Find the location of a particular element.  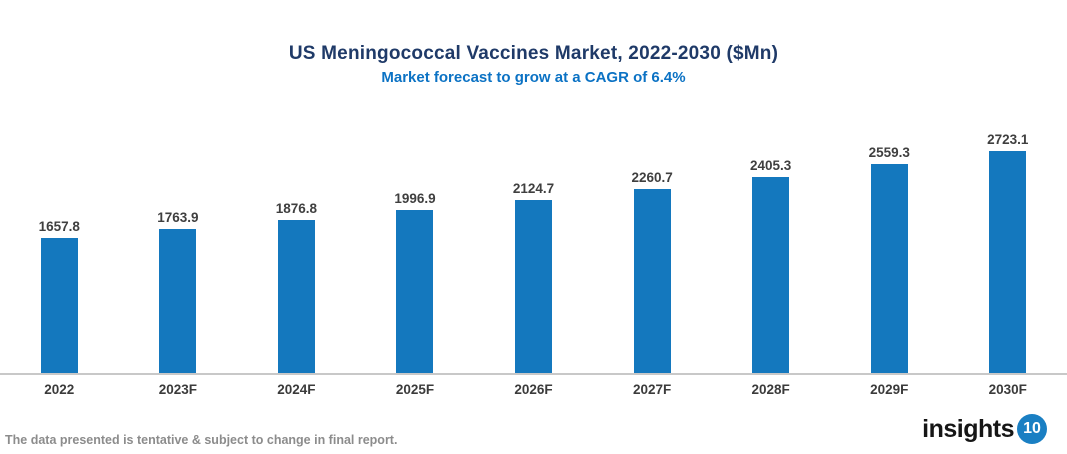

x-axis-label-cell: 2029F is located at coordinates (889, 391).